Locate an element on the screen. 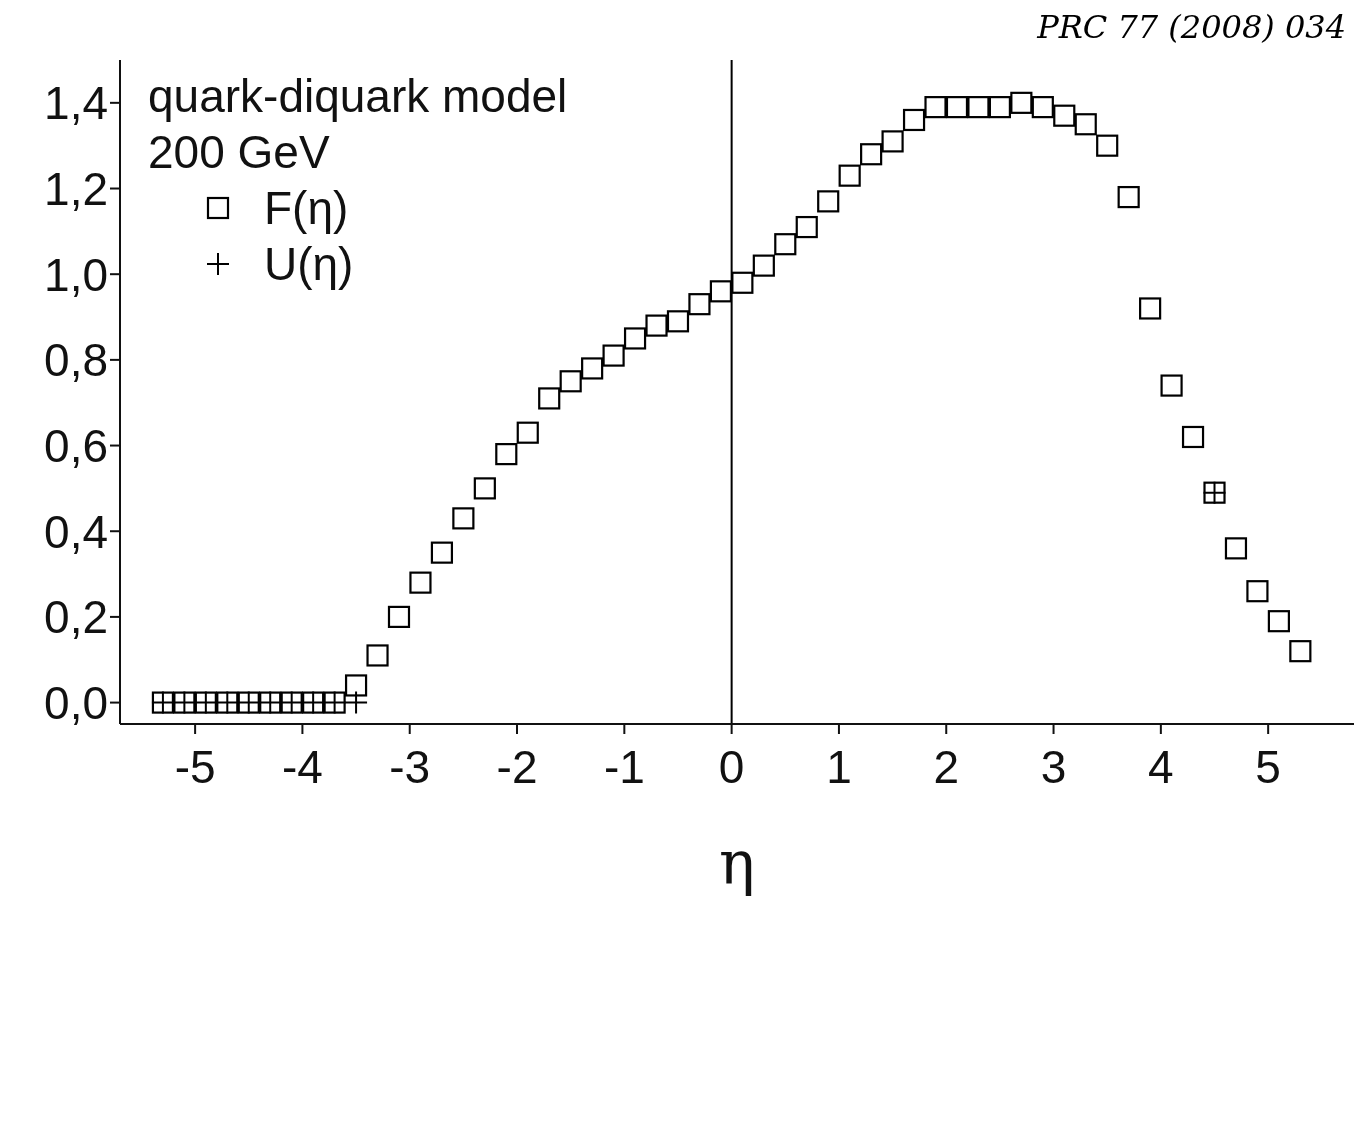 This screenshot has width=1354, height=1126. y-tick-label: 1,2 is located at coordinates (76, 188).